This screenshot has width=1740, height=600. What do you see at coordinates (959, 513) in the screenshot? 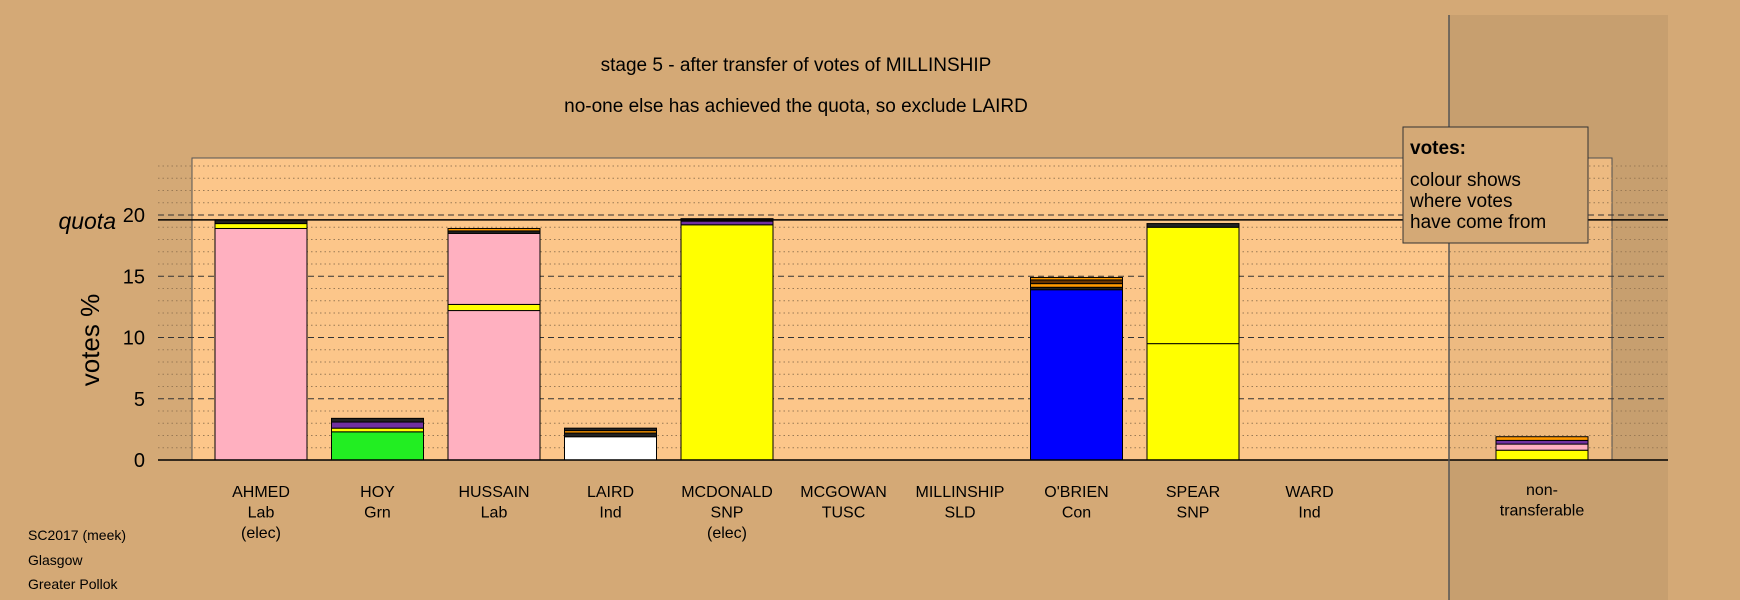
I see `category-party-label: SLD` at bounding box center [959, 513].